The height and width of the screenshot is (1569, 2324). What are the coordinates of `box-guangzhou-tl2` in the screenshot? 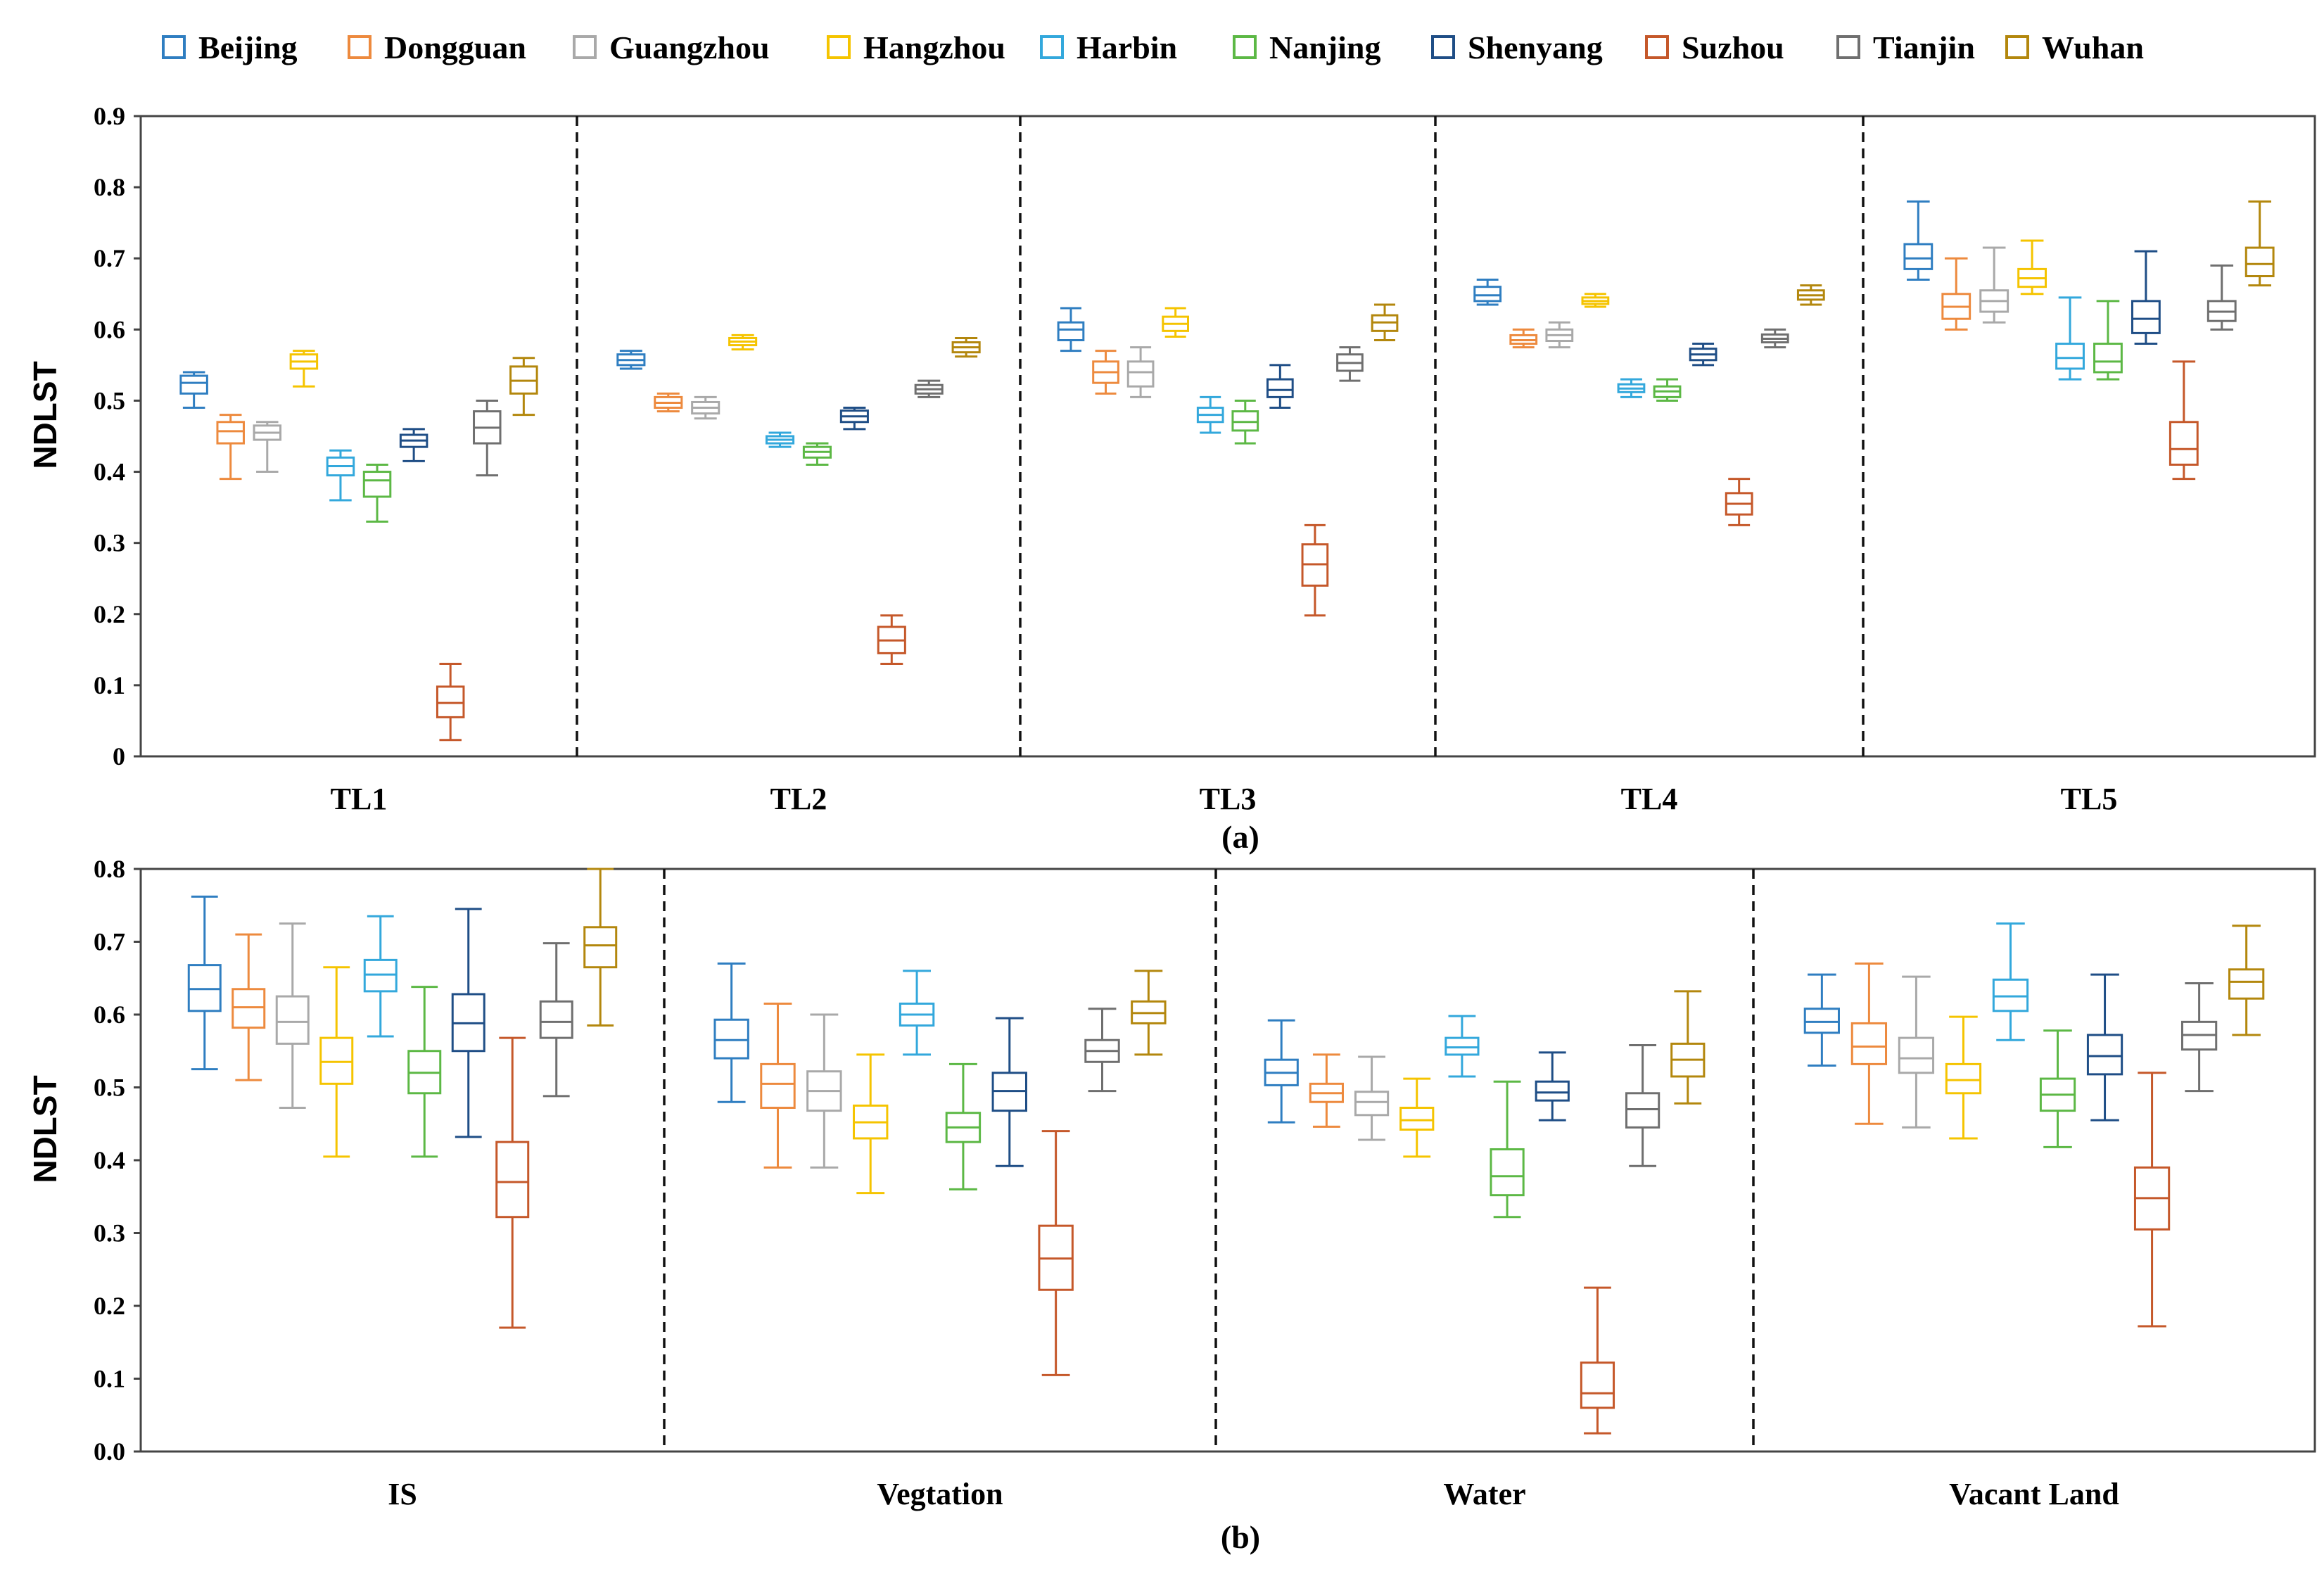 It's located at (705, 407).